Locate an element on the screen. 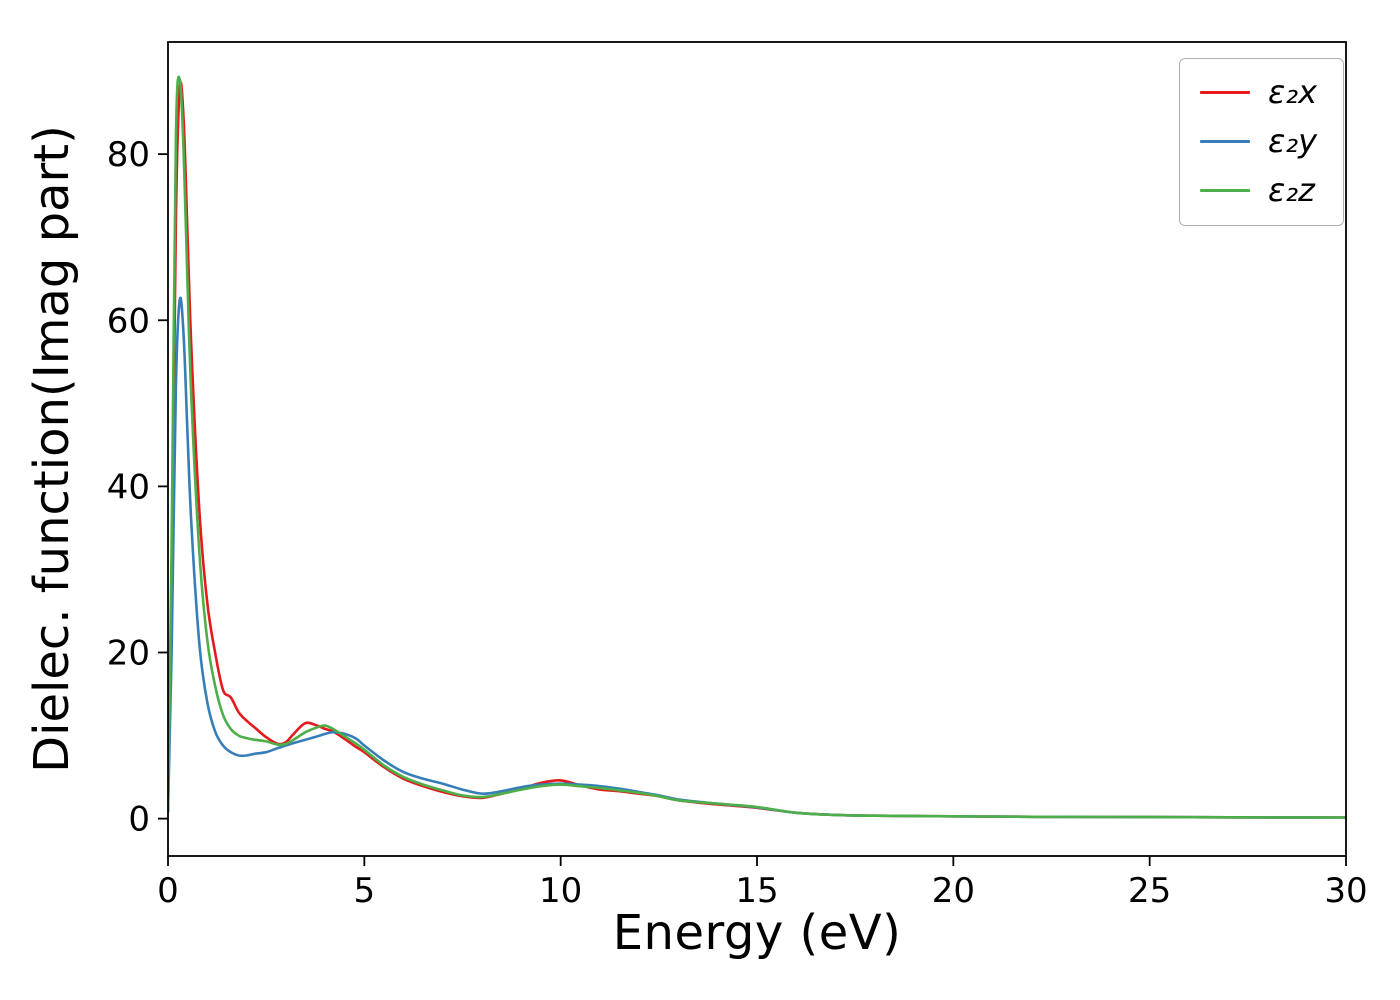 Image resolution: width=1400 pixels, height=1000 pixels. y-tick-label: 60 is located at coordinates (128, 321).